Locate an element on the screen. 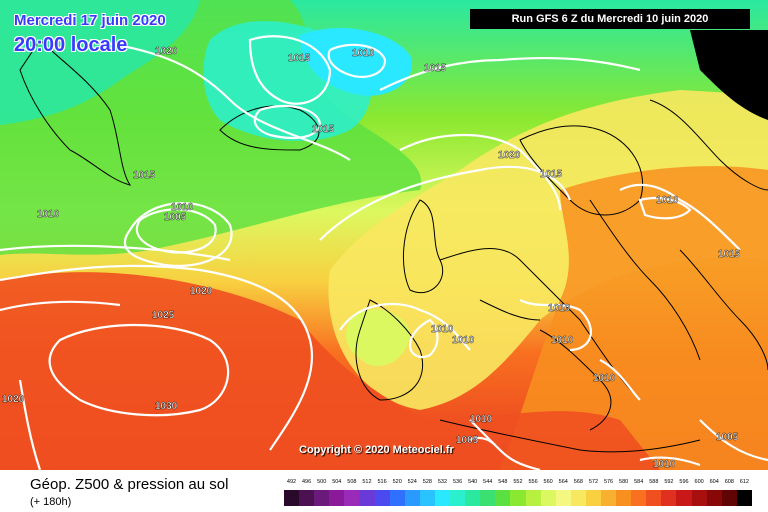 The image size is (768, 512). color-scale-tick-label: 512 is located at coordinates (367, 482).